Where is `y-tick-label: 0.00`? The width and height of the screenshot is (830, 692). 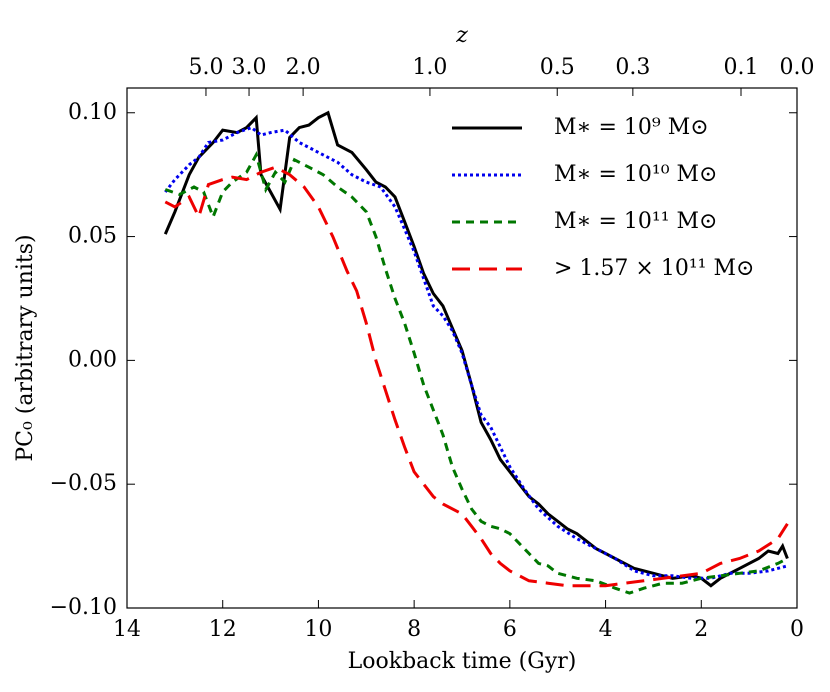
y-tick-label: 0.00 is located at coordinates (92, 359).